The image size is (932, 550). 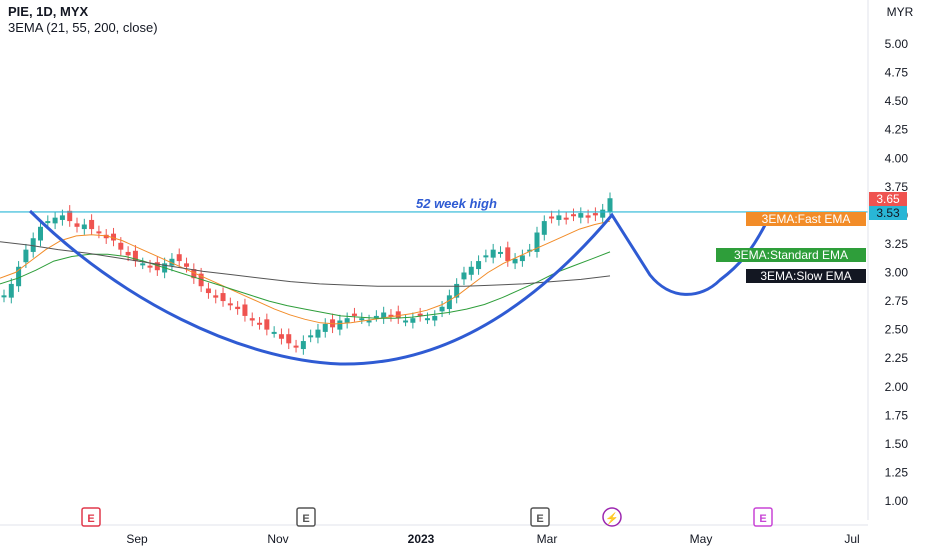 I want to click on svg-text: 3EMA:Fast EMA, so click(x=806, y=219).